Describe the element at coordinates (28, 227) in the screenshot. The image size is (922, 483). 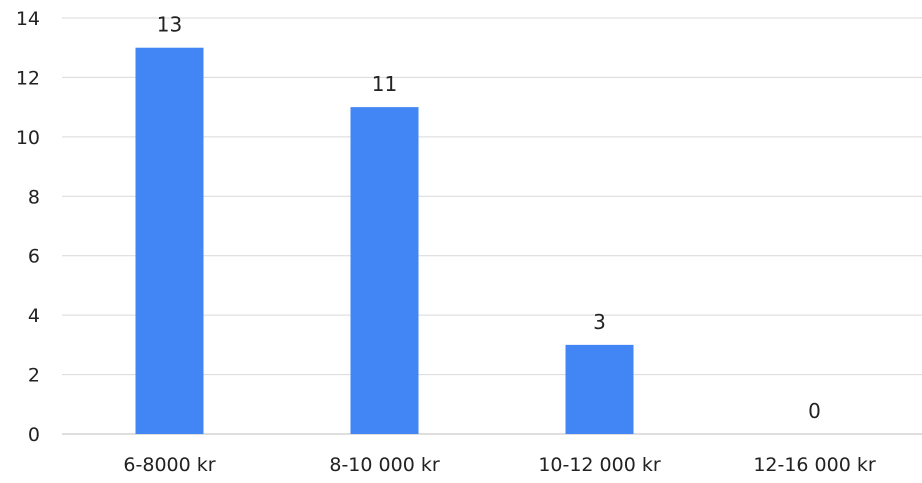
I see `y-axis-ticks: 0 2 4 6 8 10 12 14` at that location.